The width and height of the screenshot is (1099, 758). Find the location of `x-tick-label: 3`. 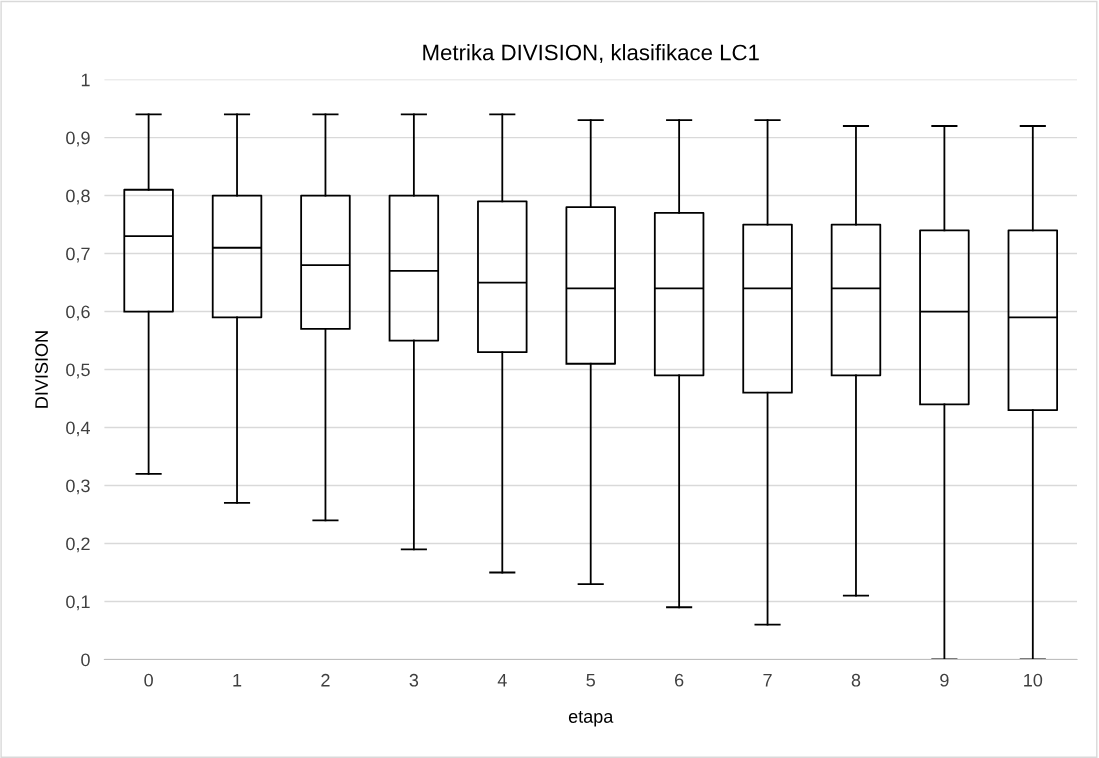

x-tick-label: 3 is located at coordinates (414, 680).